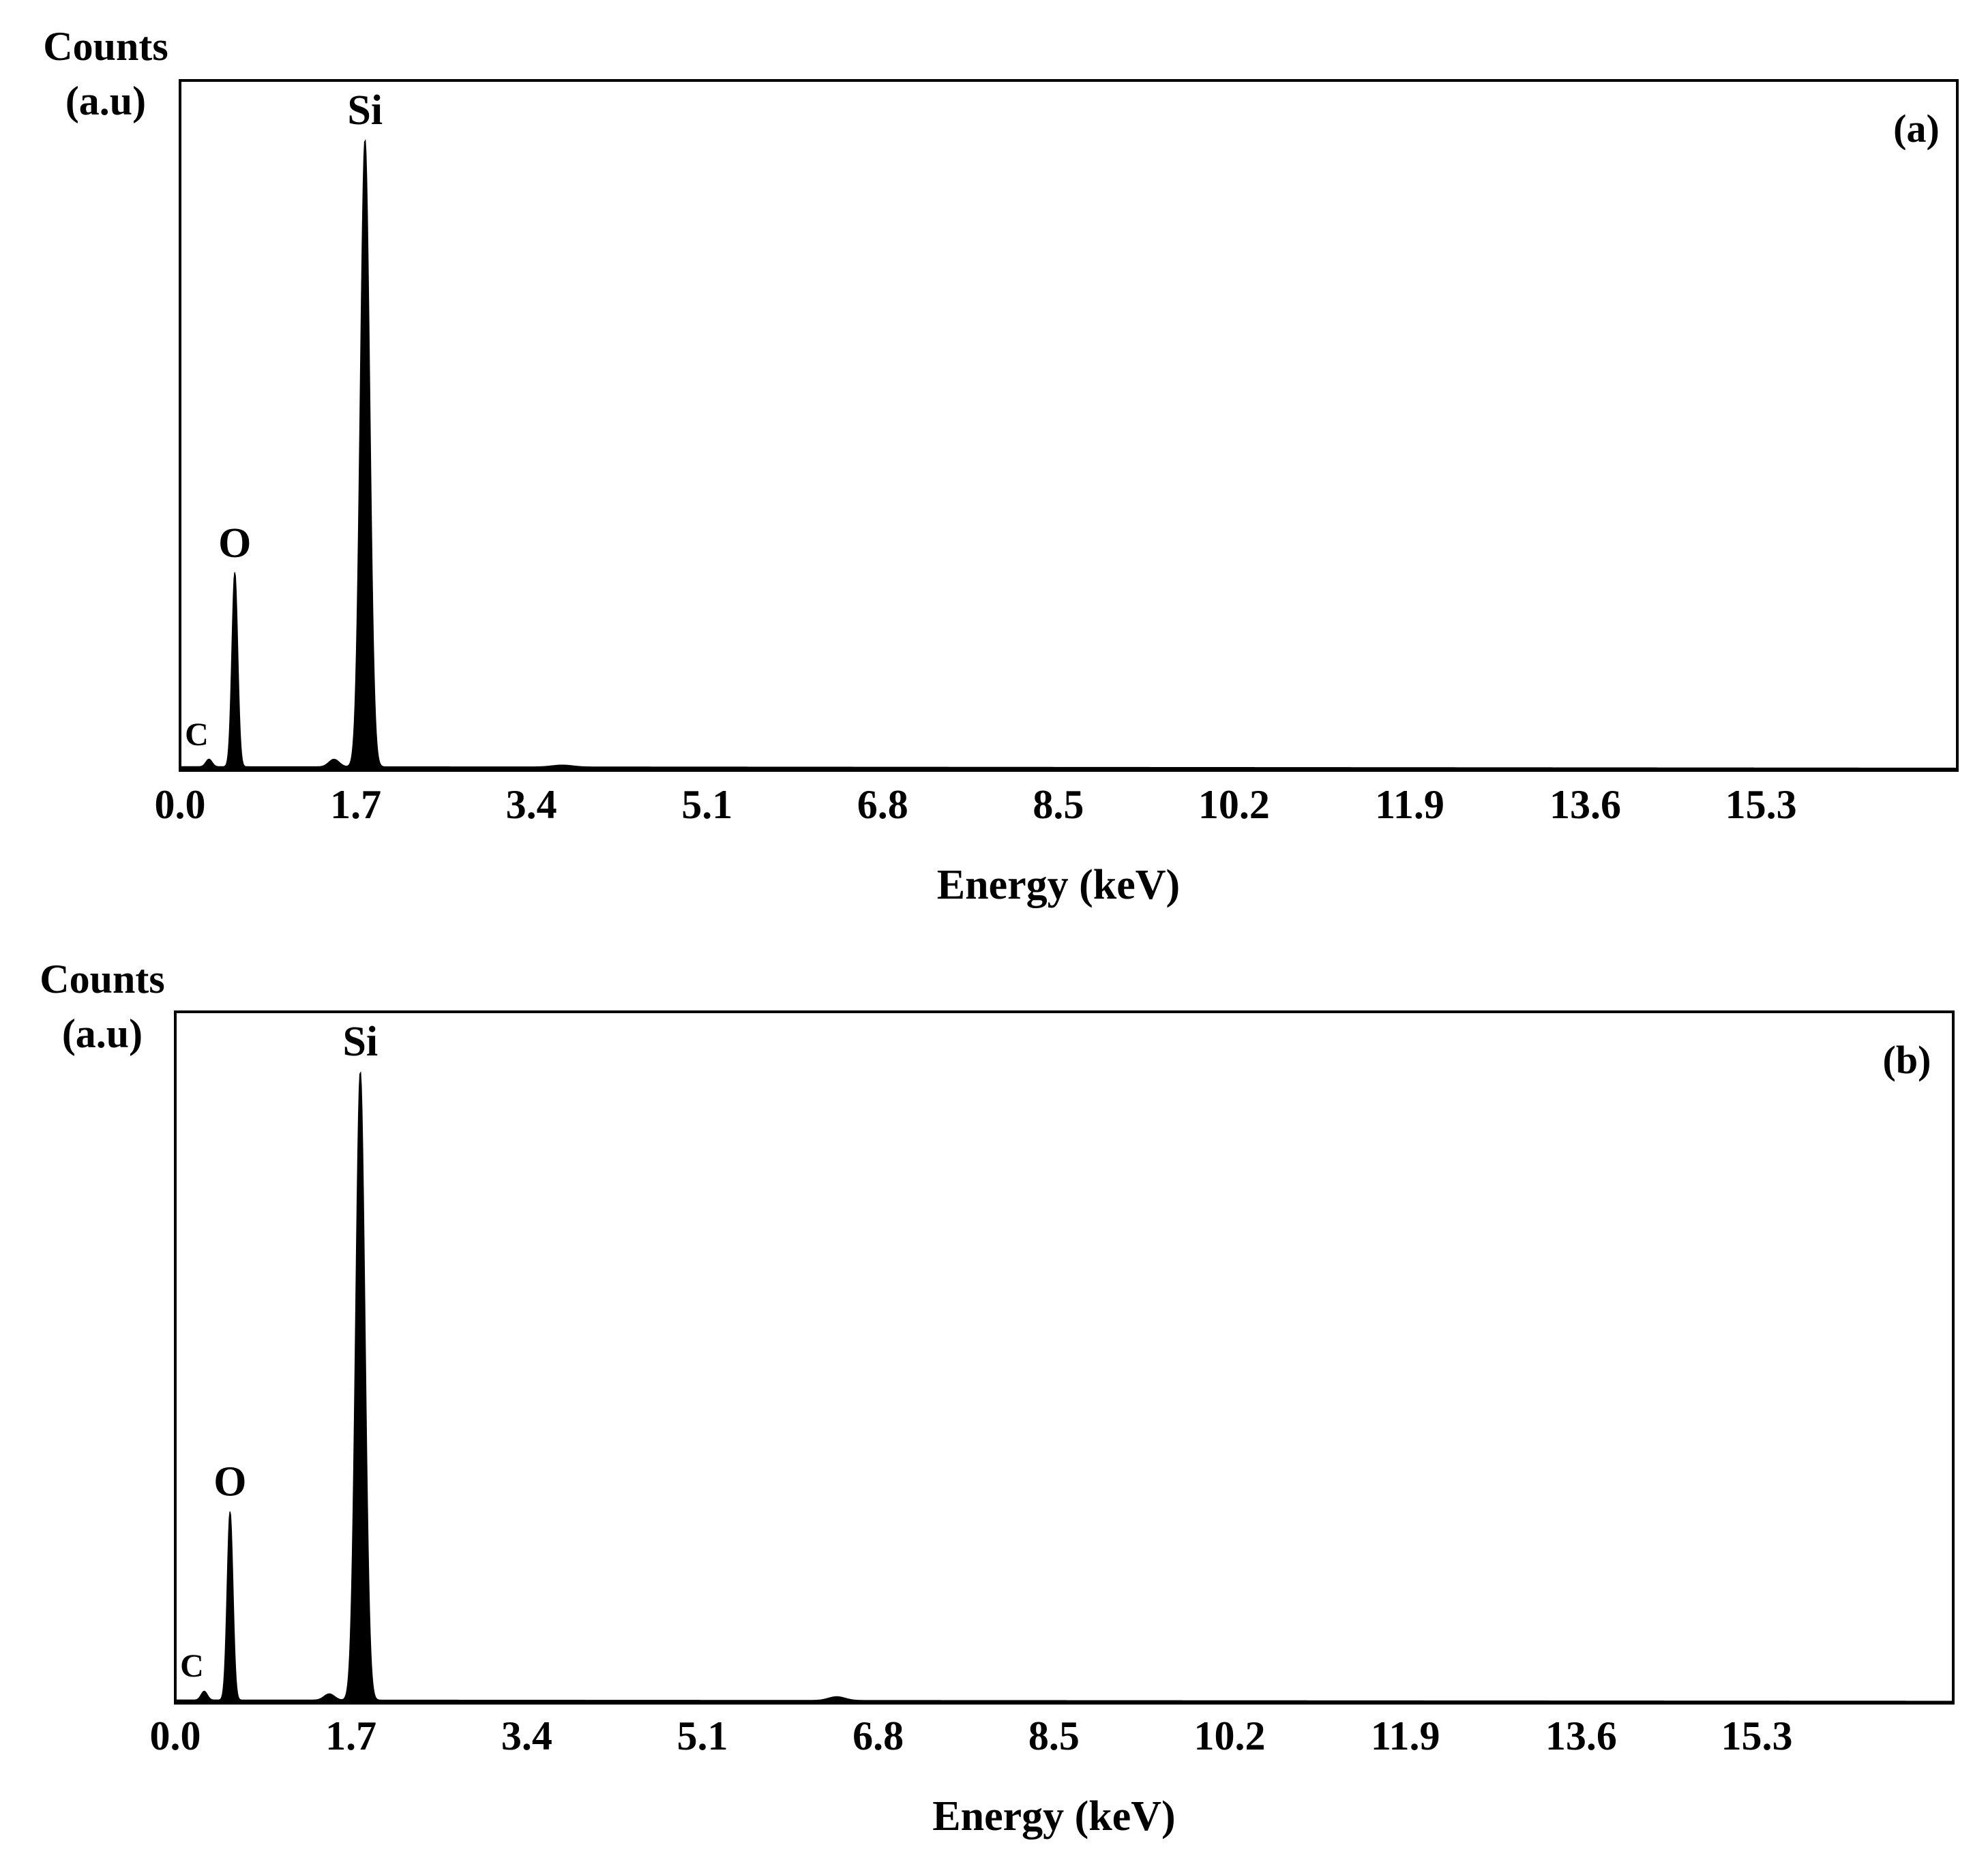 This screenshot has width=1988, height=1860. I want to click on panel-label: (a), so click(1916, 128).